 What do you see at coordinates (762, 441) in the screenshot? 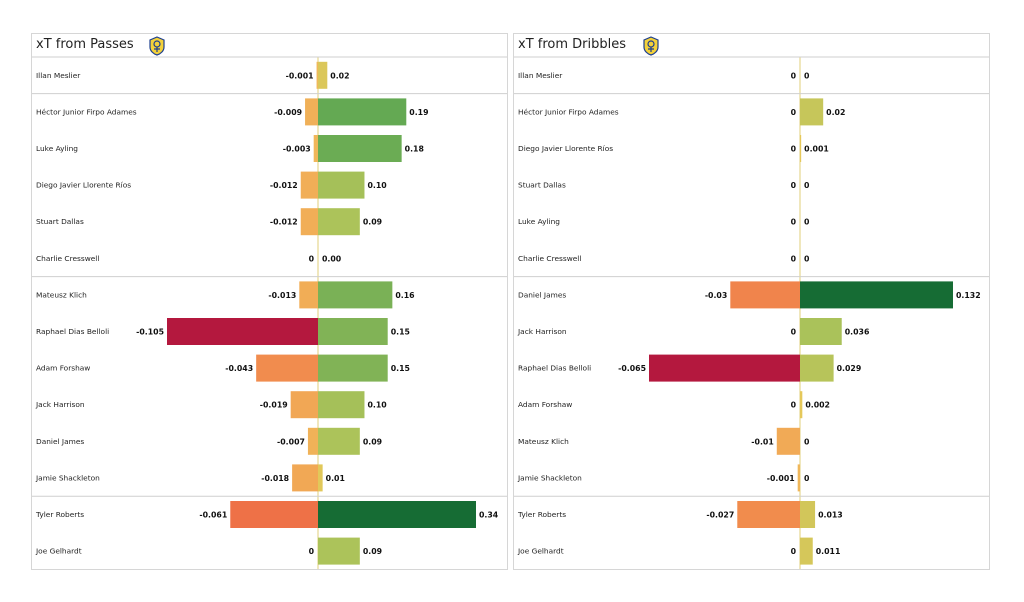
I see `negative-value-label: -0.01` at bounding box center [762, 441].